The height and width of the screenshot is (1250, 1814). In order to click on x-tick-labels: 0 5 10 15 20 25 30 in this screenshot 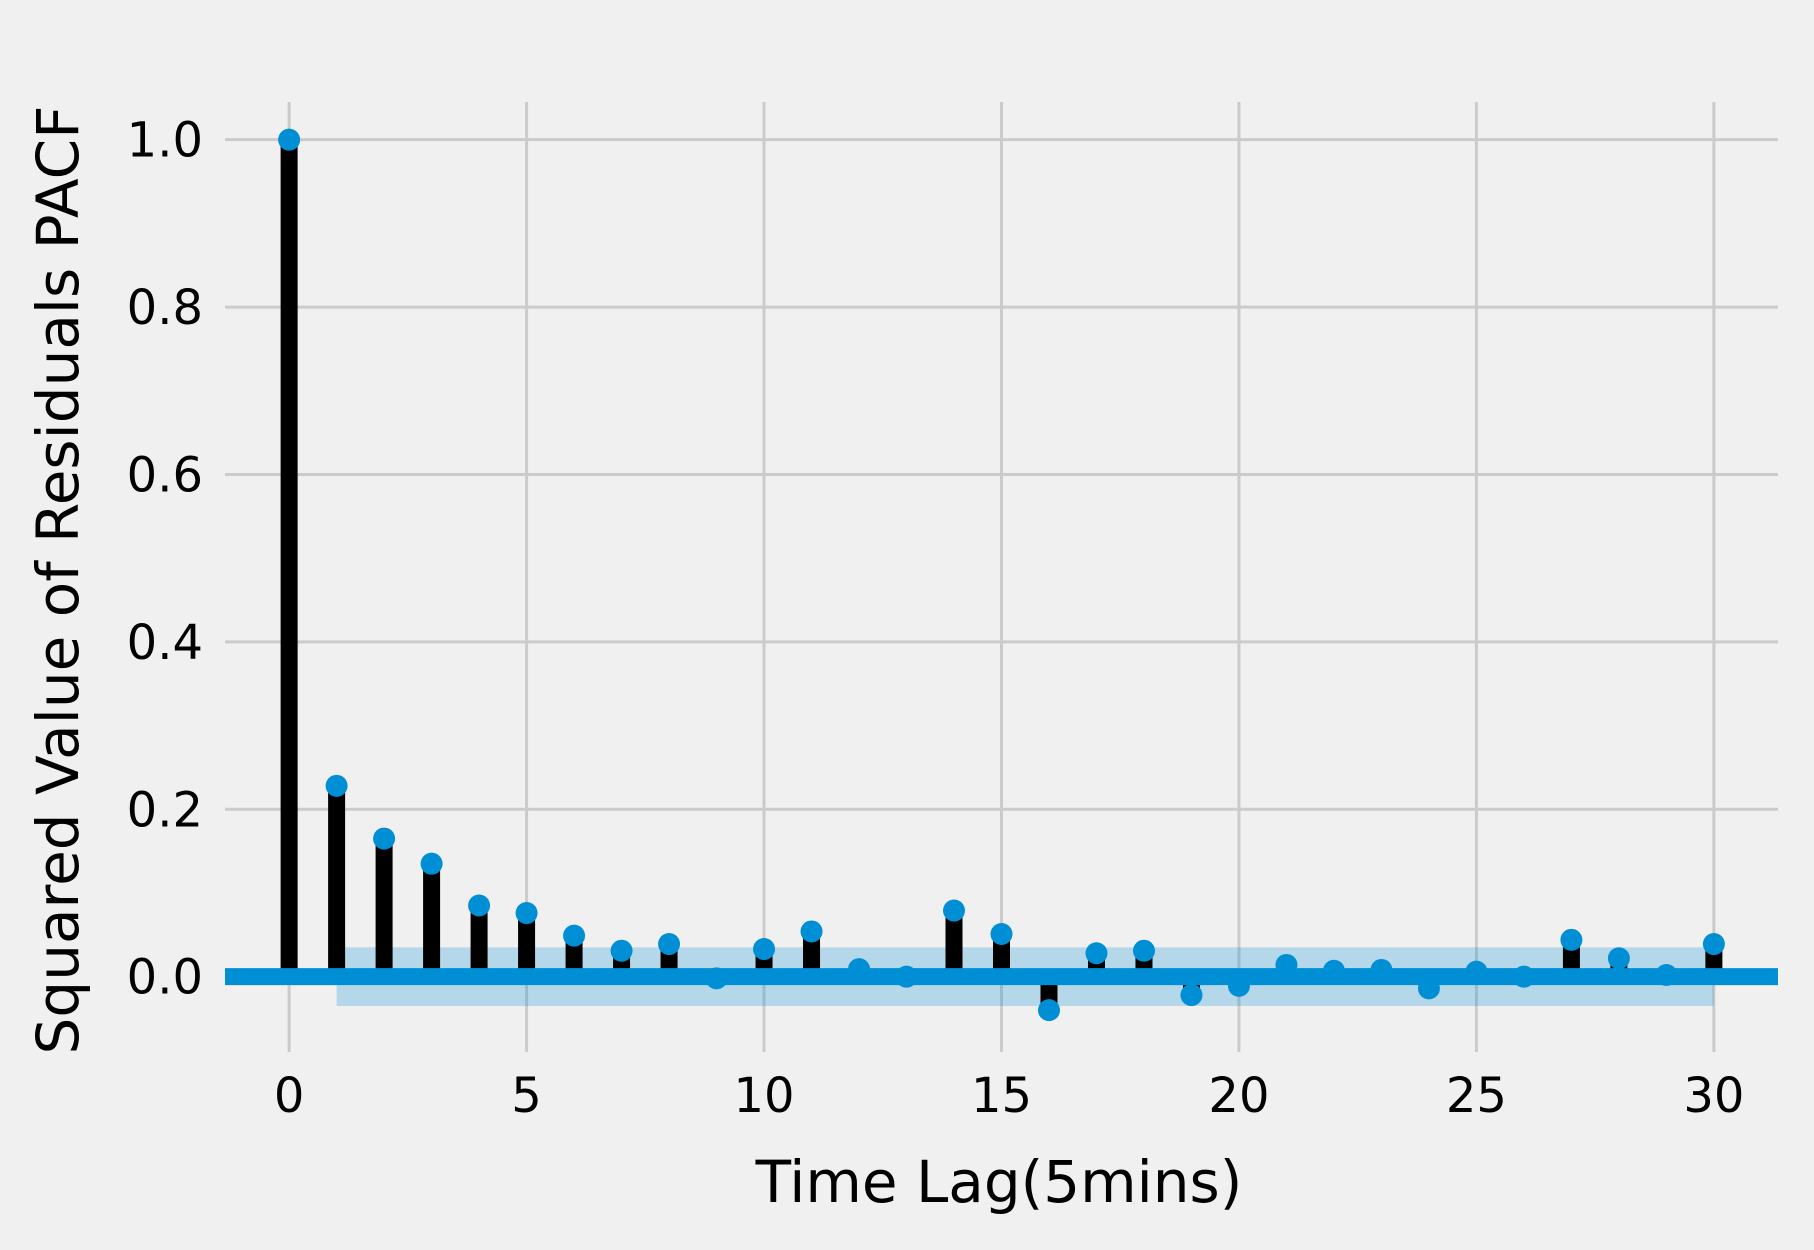, I will do `click(1009, 1096)`.